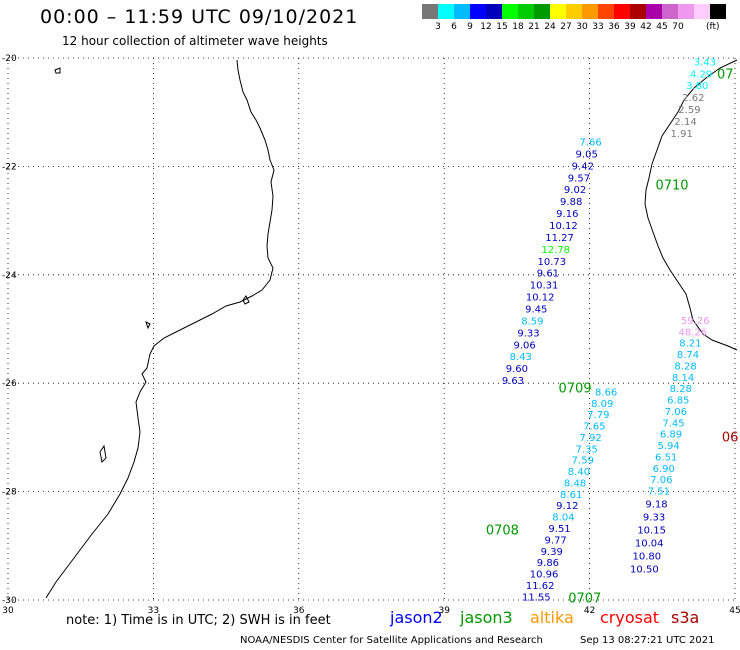  Describe the element at coordinates (683, 378) in the screenshot. I see `wave-height-value: 8.14` at that location.